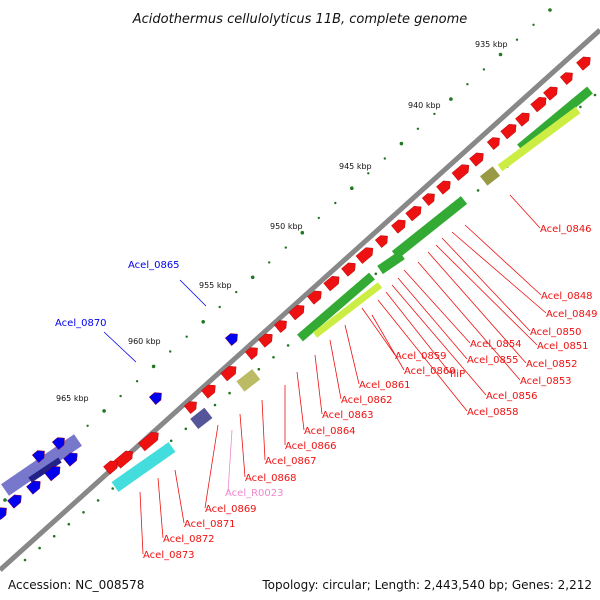  What do you see at coordinates (231, 509) in the screenshot?
I see `gene-label-acel-0869: Acel_0869` at bounding box center [231, 509].